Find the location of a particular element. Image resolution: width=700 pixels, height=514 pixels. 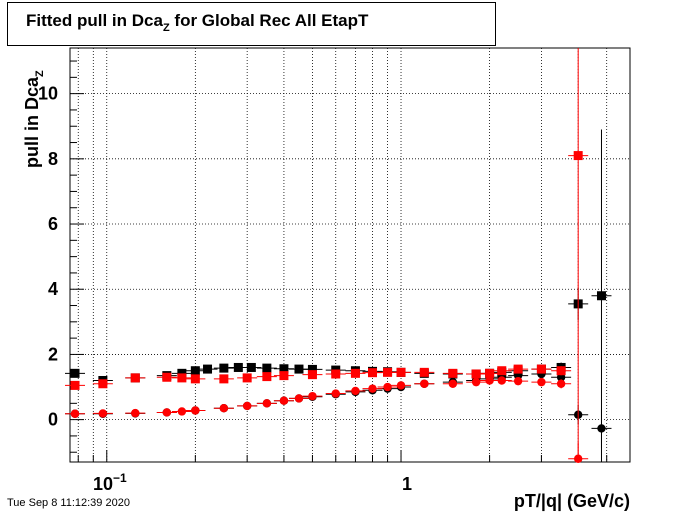

x-tick-exponent: −1 is located at coordinates (120, 478).